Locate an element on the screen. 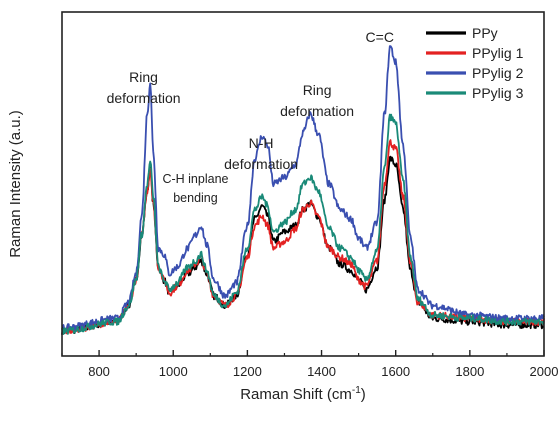 This screenshot has width=558, height=425. x-tick-label: 800 is located at coordinates (99, 371).